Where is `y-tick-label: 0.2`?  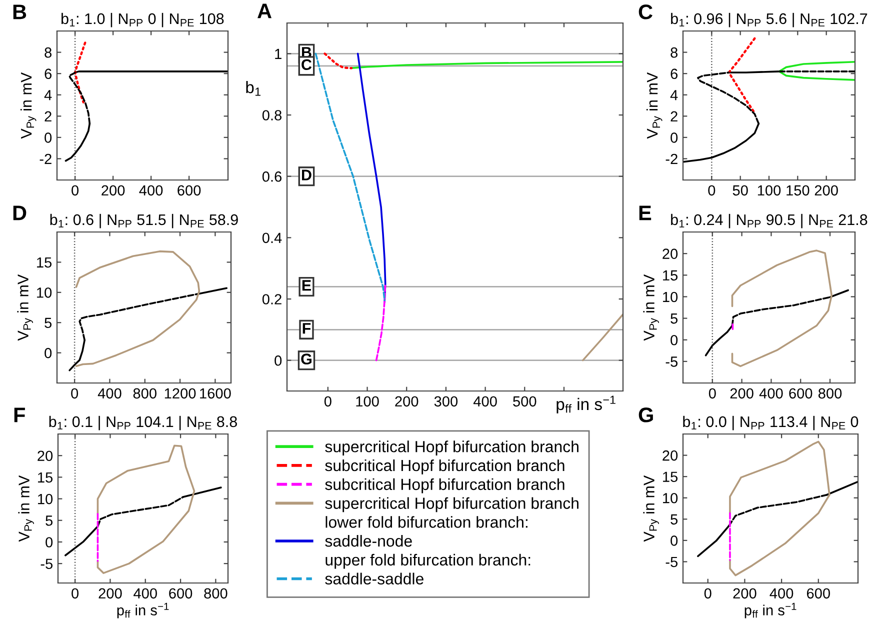 y-tick-label: 0.2 is located at coordinates (272, 299).